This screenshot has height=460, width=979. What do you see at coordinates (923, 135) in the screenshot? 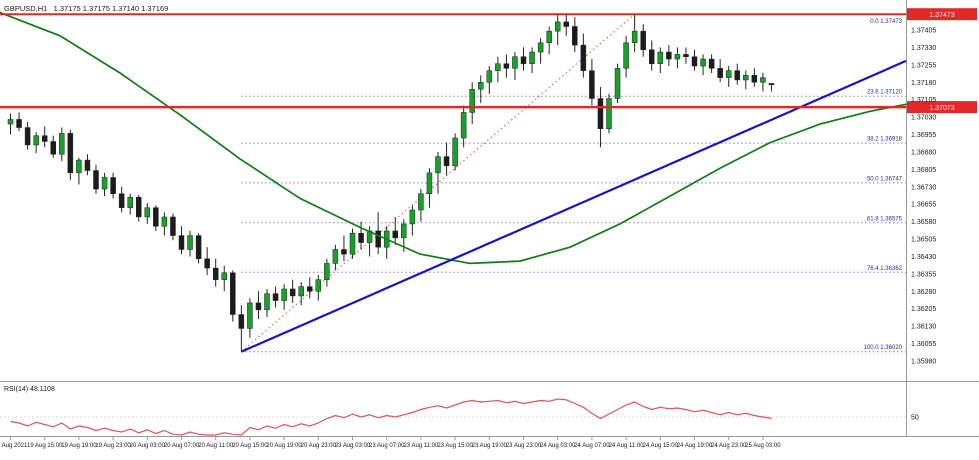
I see `price-axis-label: 1.36955` at bounding box center [923, 135].